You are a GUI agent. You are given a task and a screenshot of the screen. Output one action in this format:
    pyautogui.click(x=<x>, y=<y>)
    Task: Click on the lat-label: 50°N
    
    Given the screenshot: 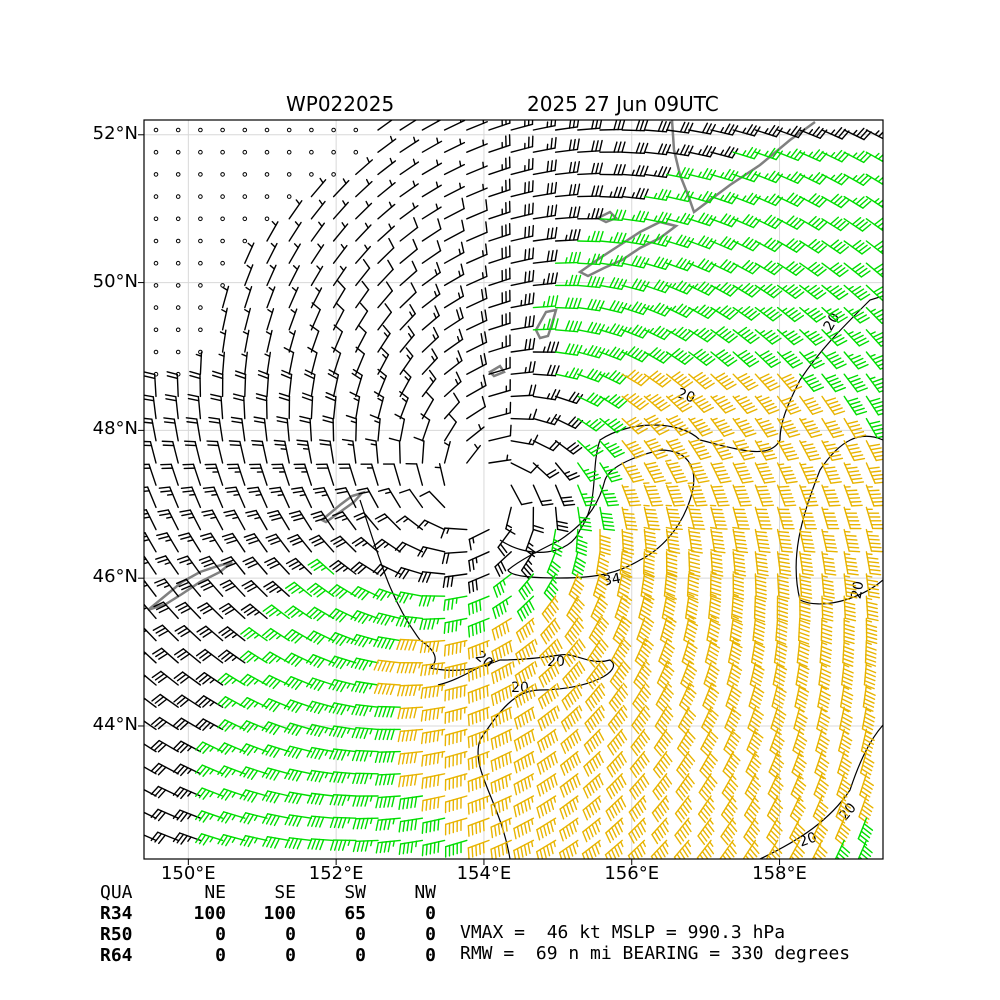 What is the action you would take?
    pyautogui.click(x=115, y=281)
    